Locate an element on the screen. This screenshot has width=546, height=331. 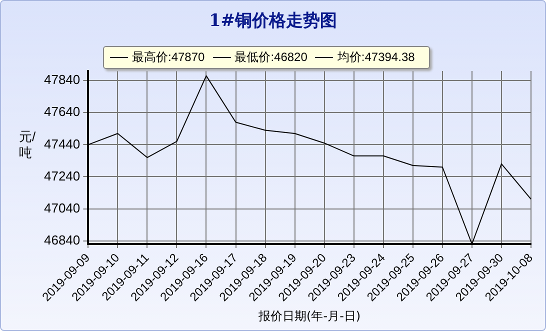
y-tick-label: 47640 is located at coordinates (62, 112).